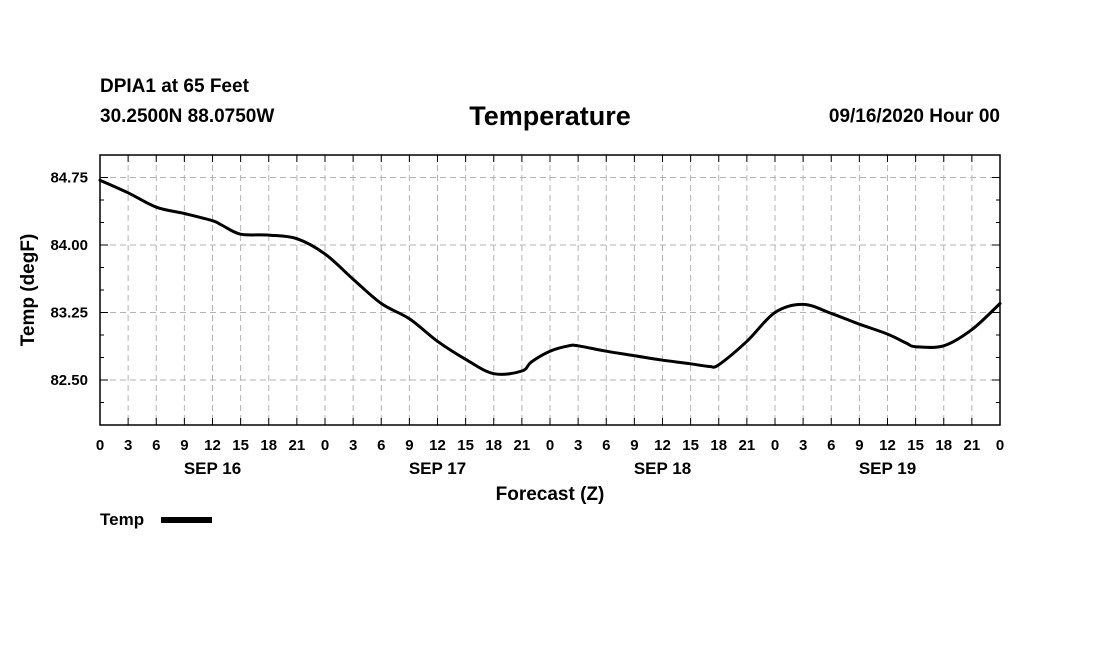 The width and height of the screenshot is (1100, 650). I want to click on y-tick-label: 84.00, so click(69, 245).